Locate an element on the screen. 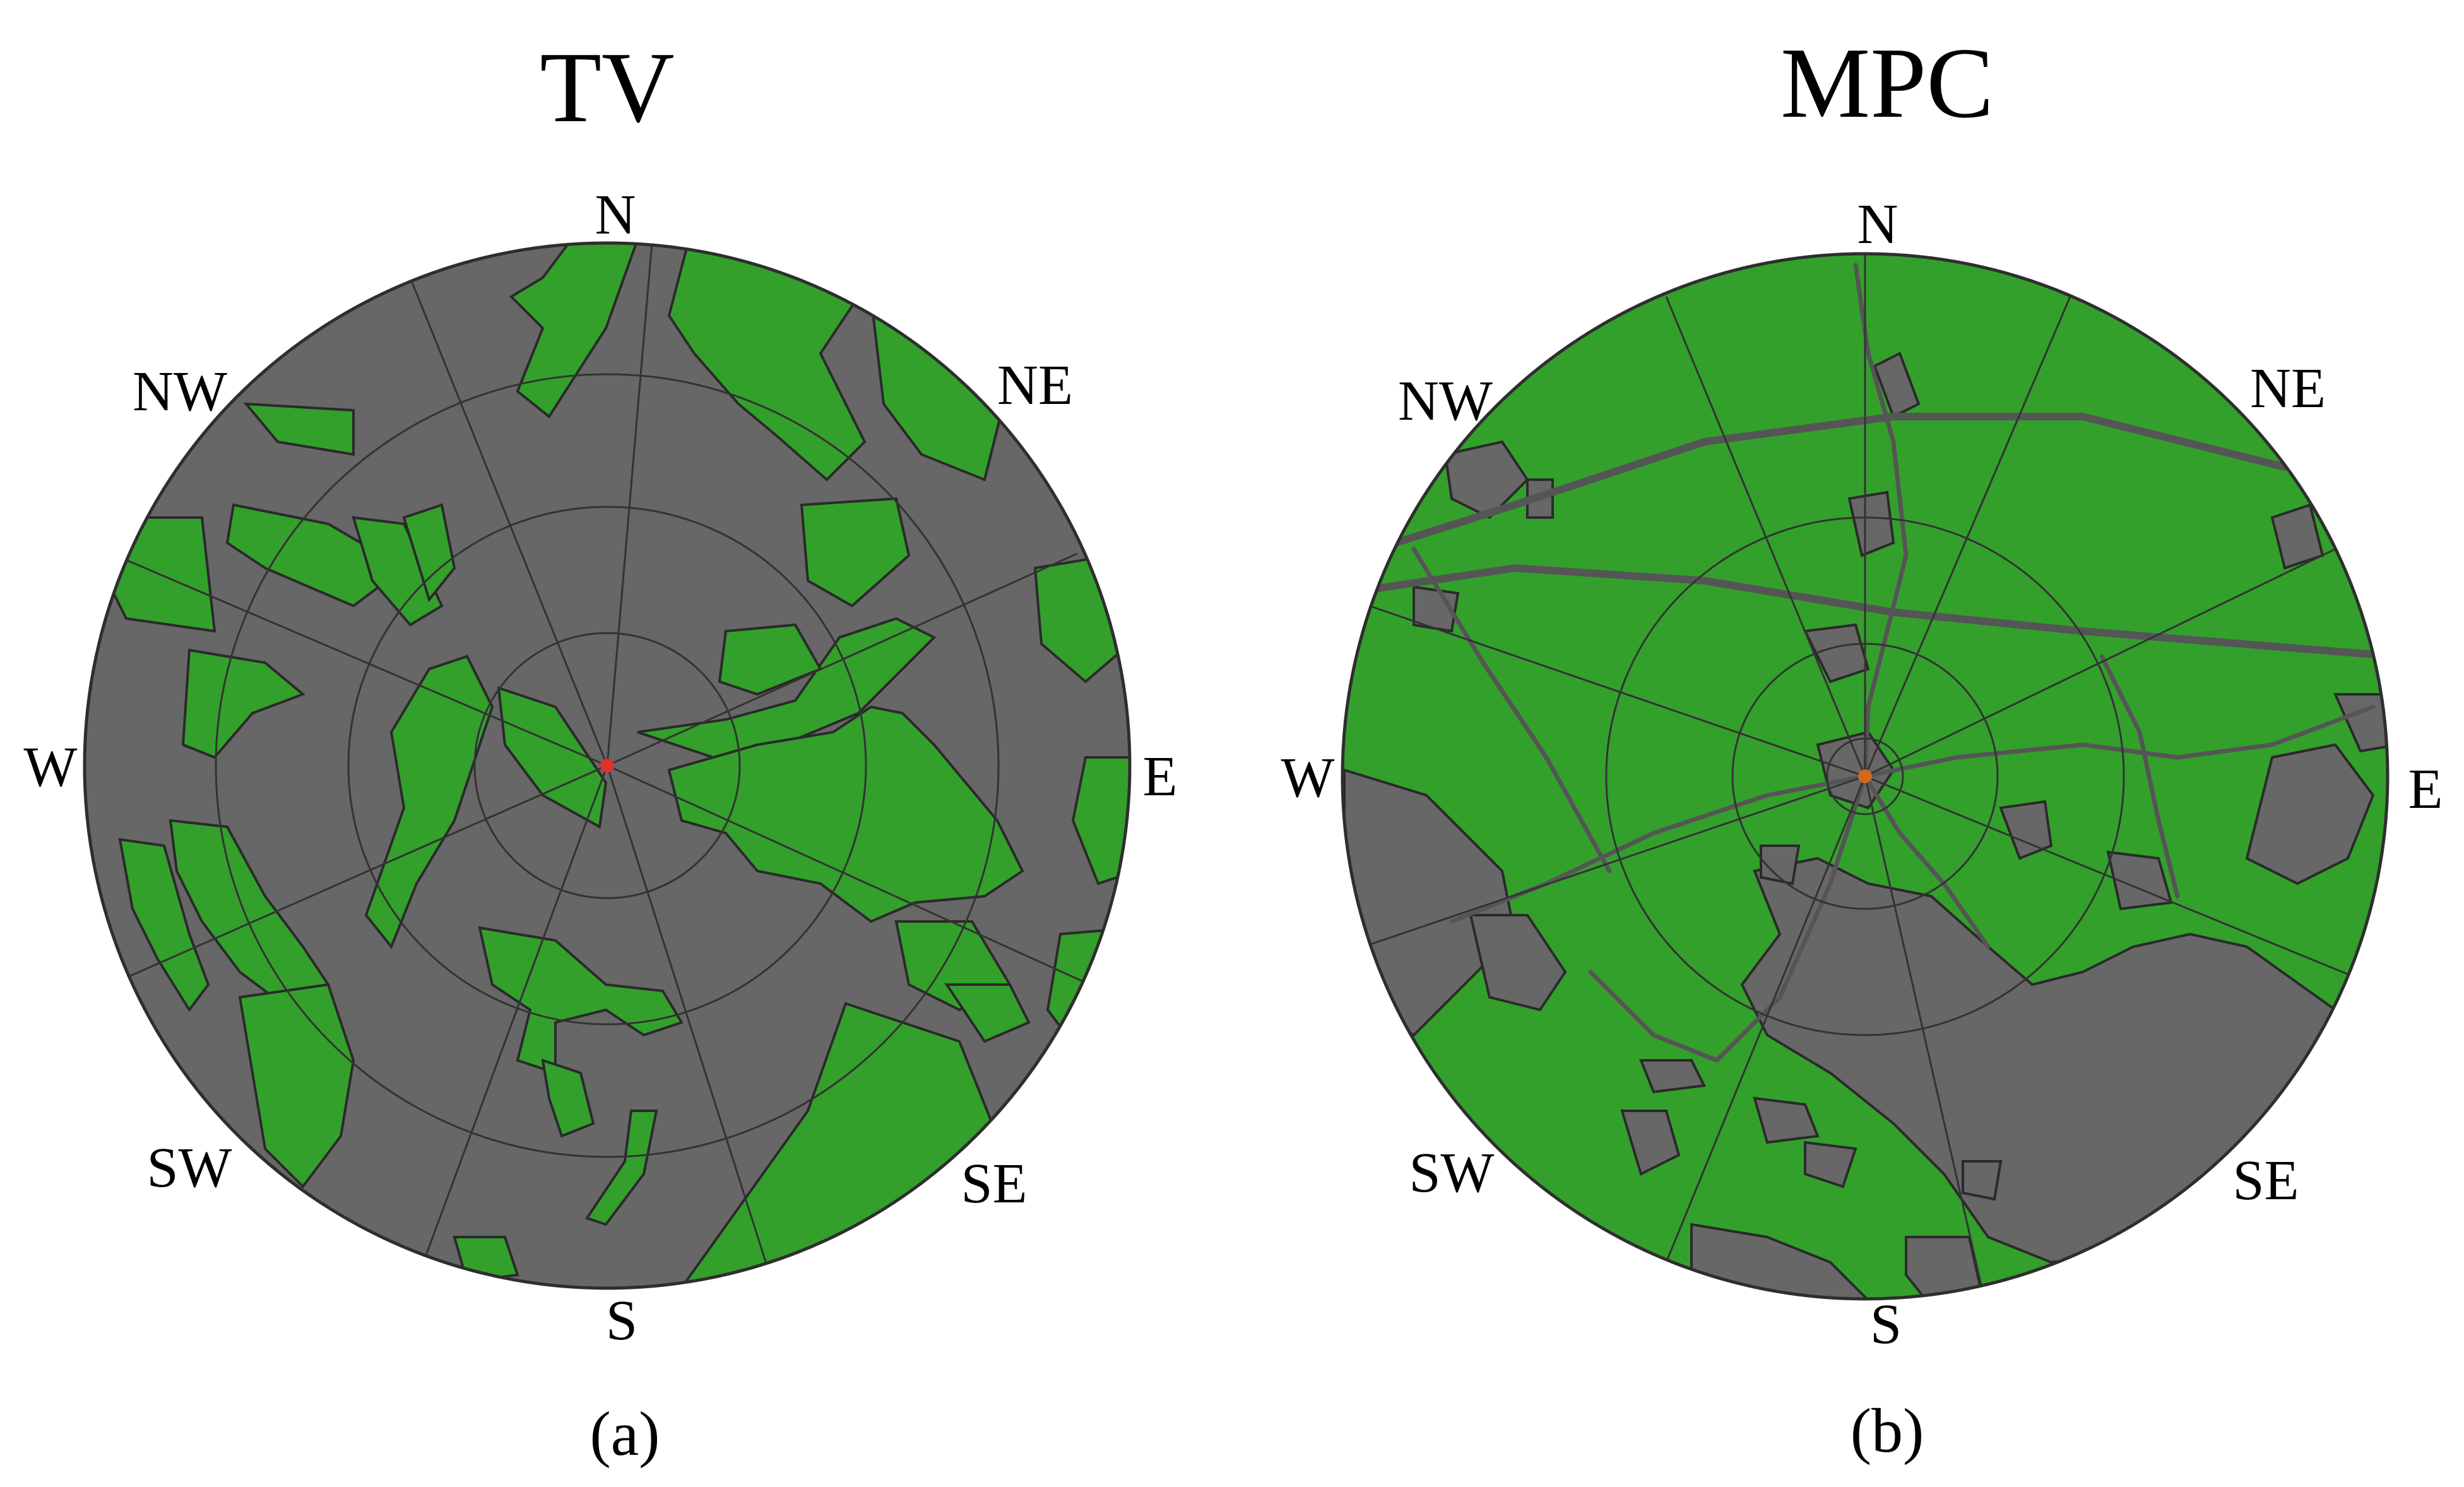  panel-a-center-marker is located at coordinates (607, 766).